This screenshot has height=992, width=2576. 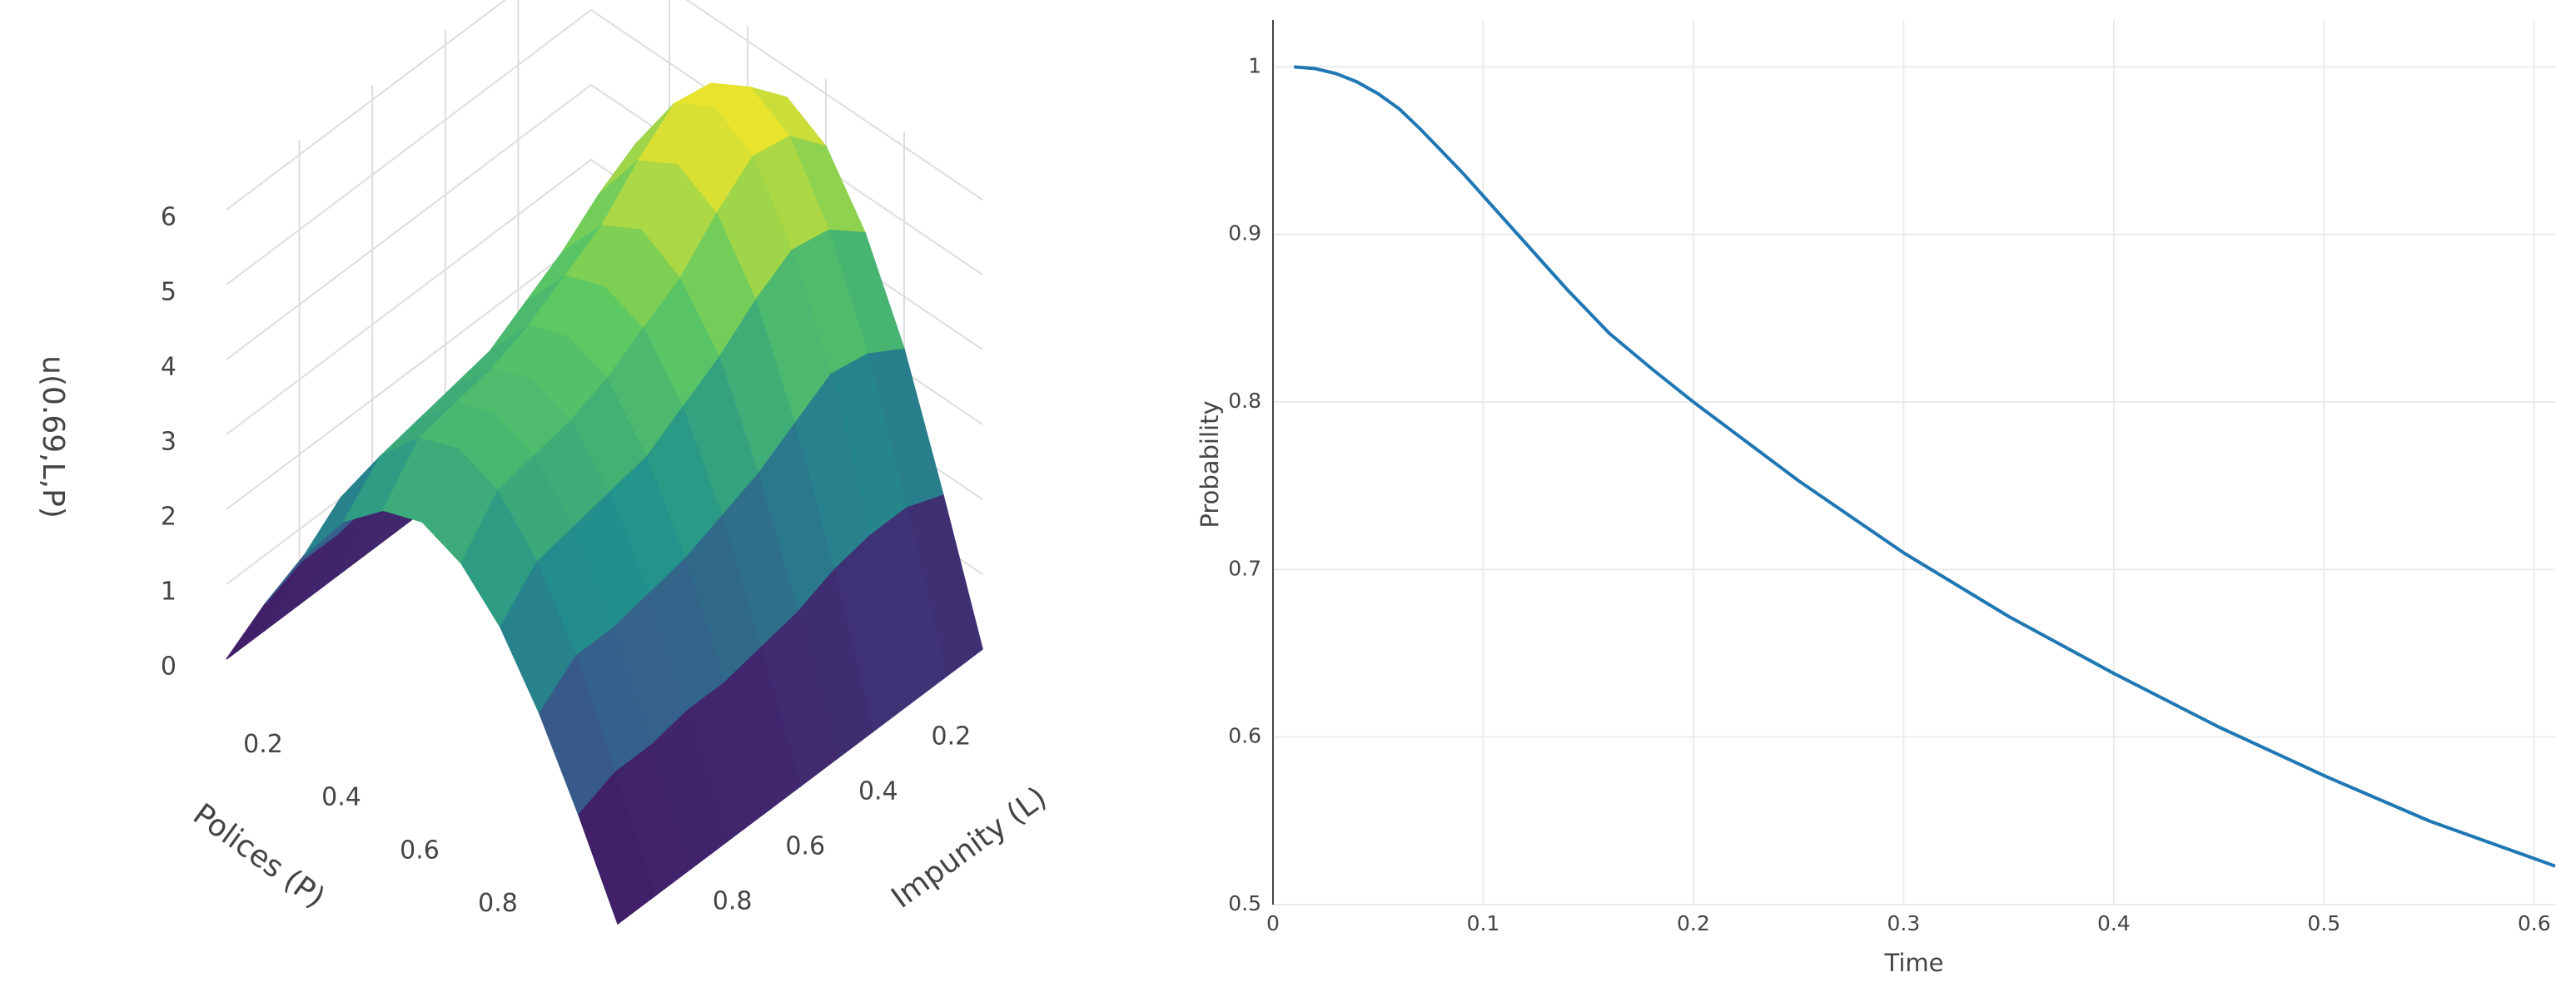 I want to click on z-tick-label: 0, so click(x=169, y=667).